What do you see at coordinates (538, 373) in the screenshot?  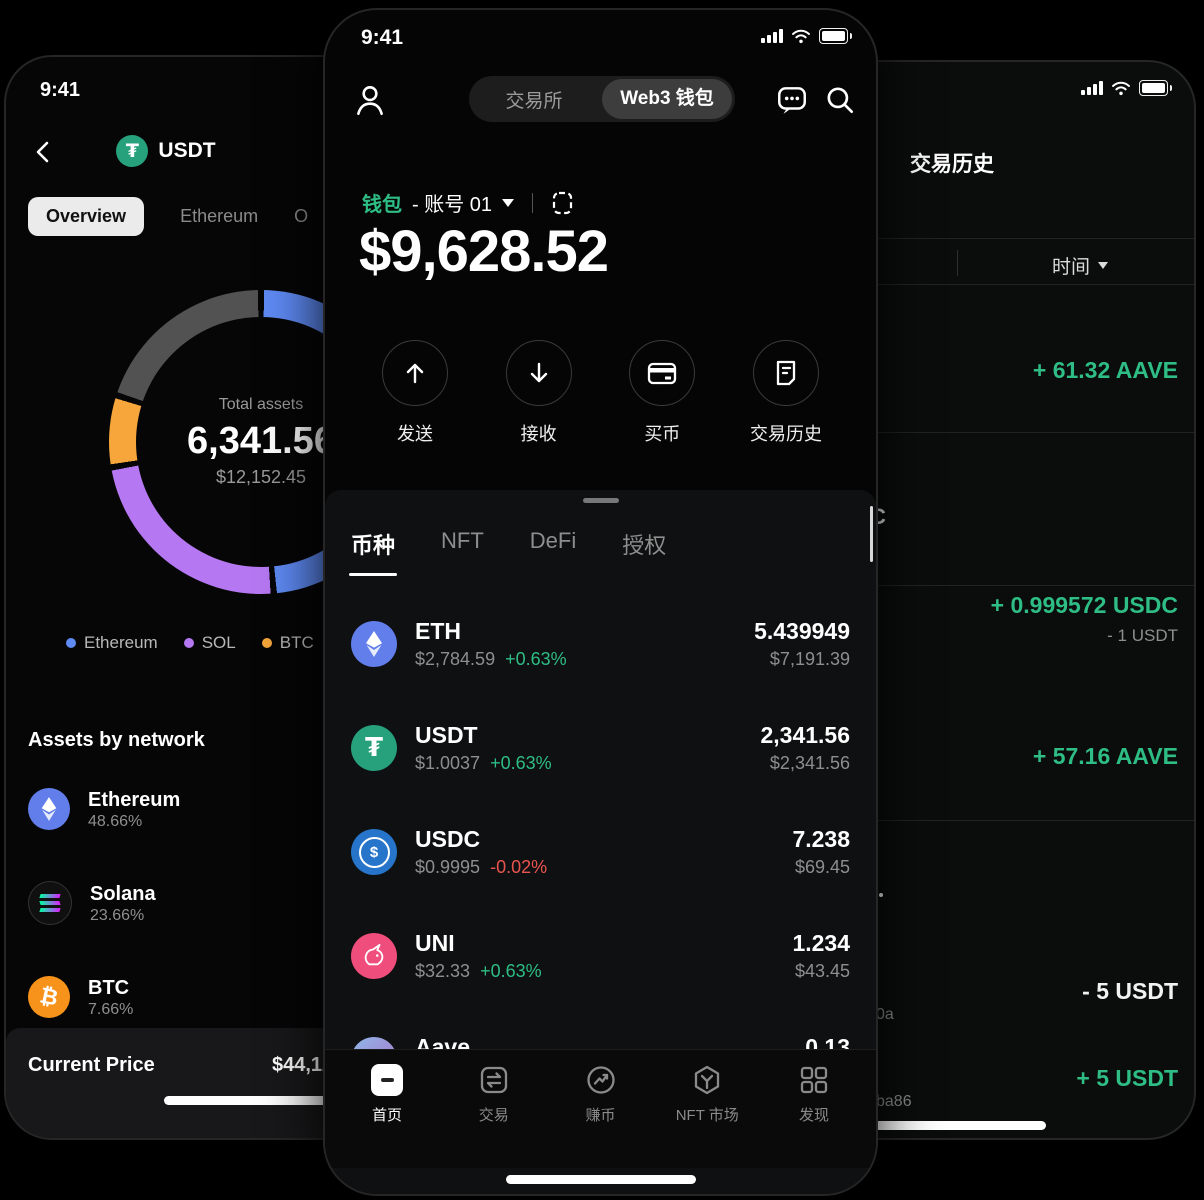 I see `arrow-down-icon` at bounding box center [538, 373].